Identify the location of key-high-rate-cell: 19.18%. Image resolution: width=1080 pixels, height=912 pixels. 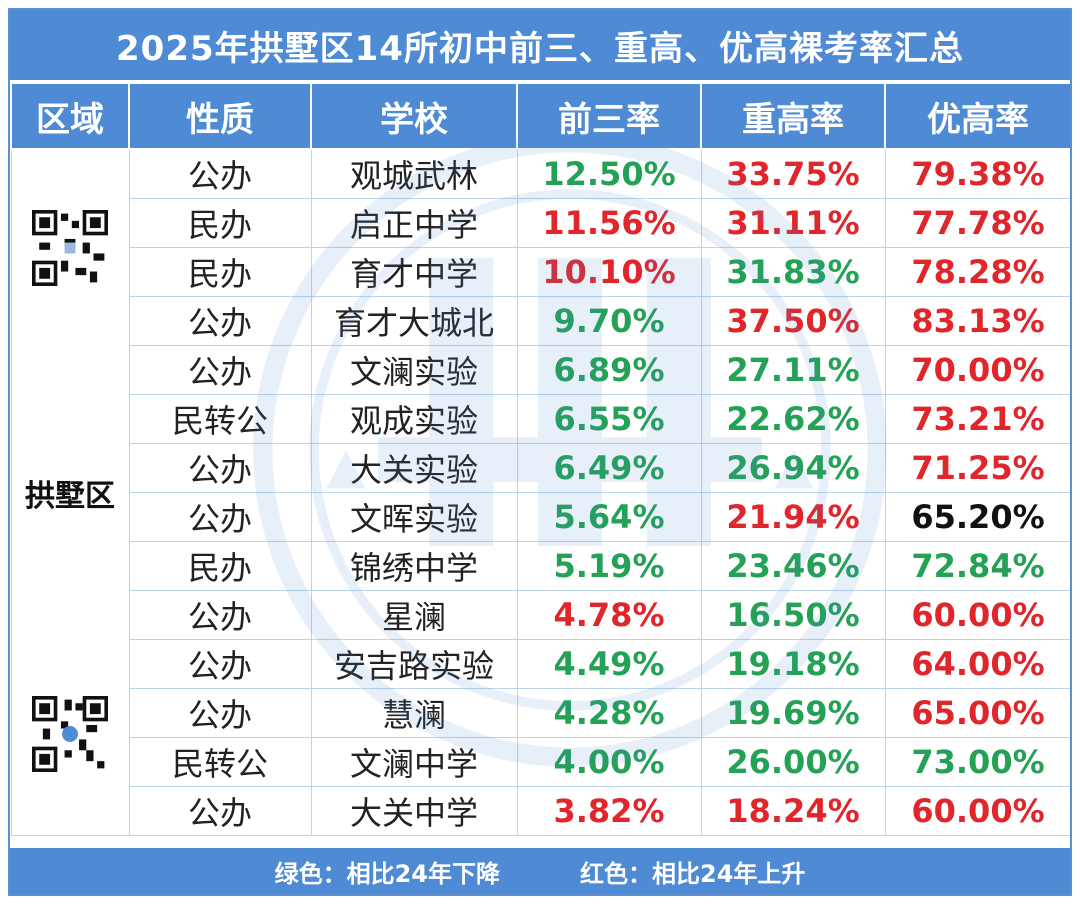
(793, 664).